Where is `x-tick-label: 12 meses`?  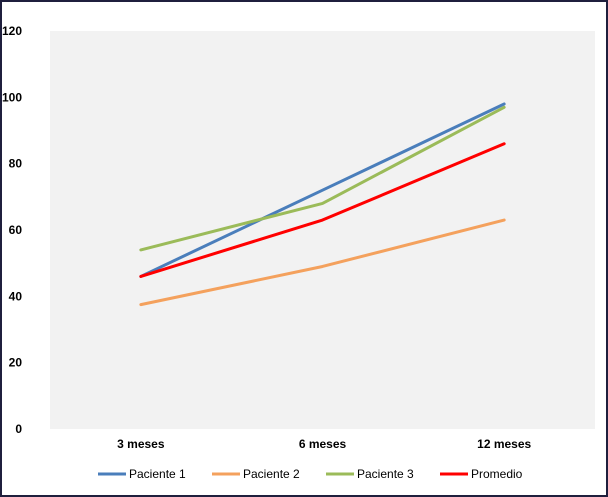
x-tick-label: 12 meses is located at coordinates (504, 444).